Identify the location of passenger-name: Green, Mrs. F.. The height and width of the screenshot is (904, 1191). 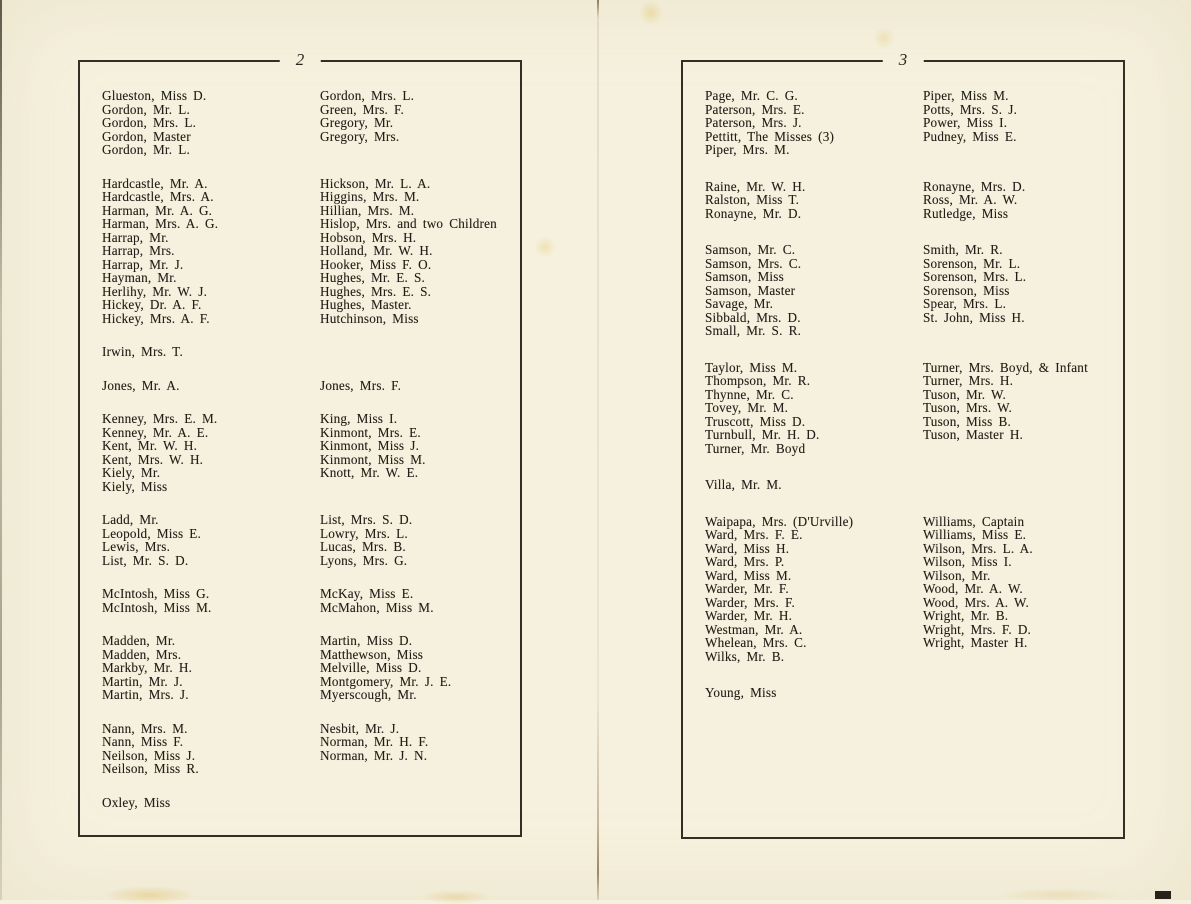
(362, 109).